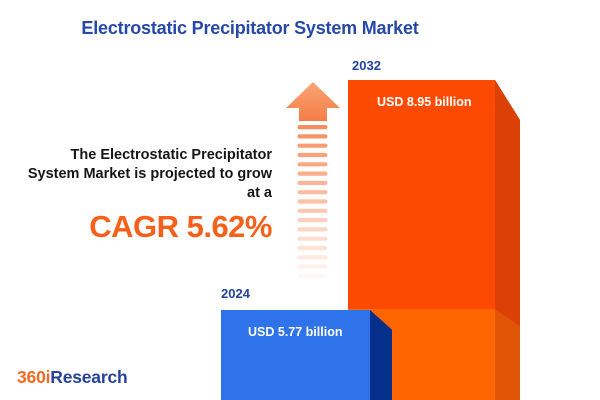 This screenshot has width=600, height=400. Describe the element at coordinates (180, 226) in the screenshot. I see `cagr-value: CAGR 5.62%` at that location.